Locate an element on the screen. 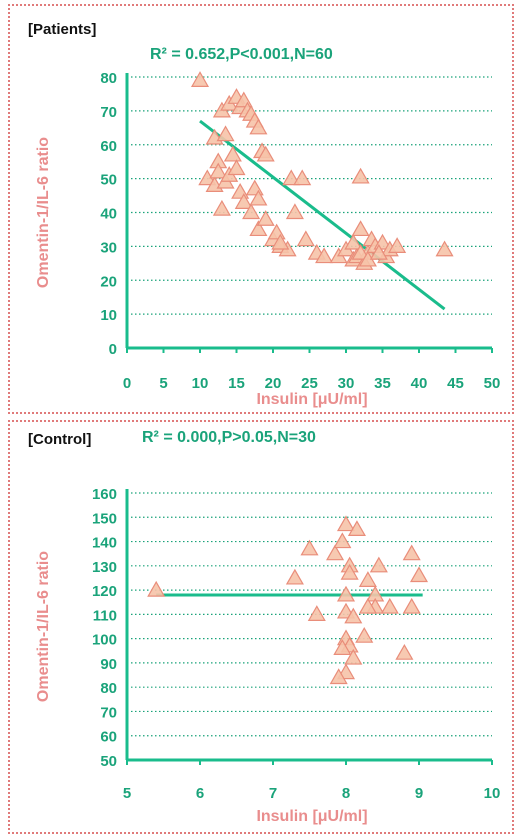 The width and height of the screenshot is (522, 838). panel-label: [Control] is located at coordinates (59, 439).